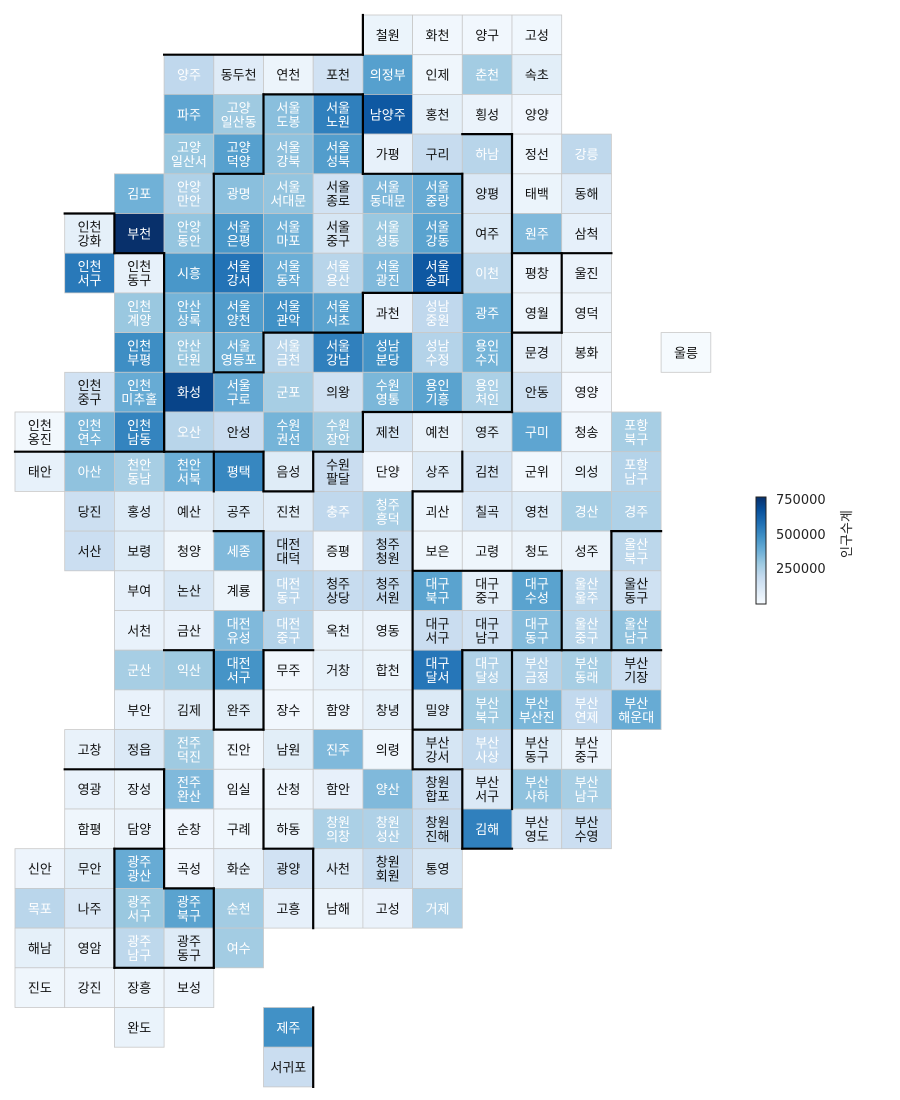 This screenshot has width=900, height=1100. What do you see at coordinates (139, 274) in the screenshot?
I see `region-label: 인천 동구` at bounding box center [139, 274].